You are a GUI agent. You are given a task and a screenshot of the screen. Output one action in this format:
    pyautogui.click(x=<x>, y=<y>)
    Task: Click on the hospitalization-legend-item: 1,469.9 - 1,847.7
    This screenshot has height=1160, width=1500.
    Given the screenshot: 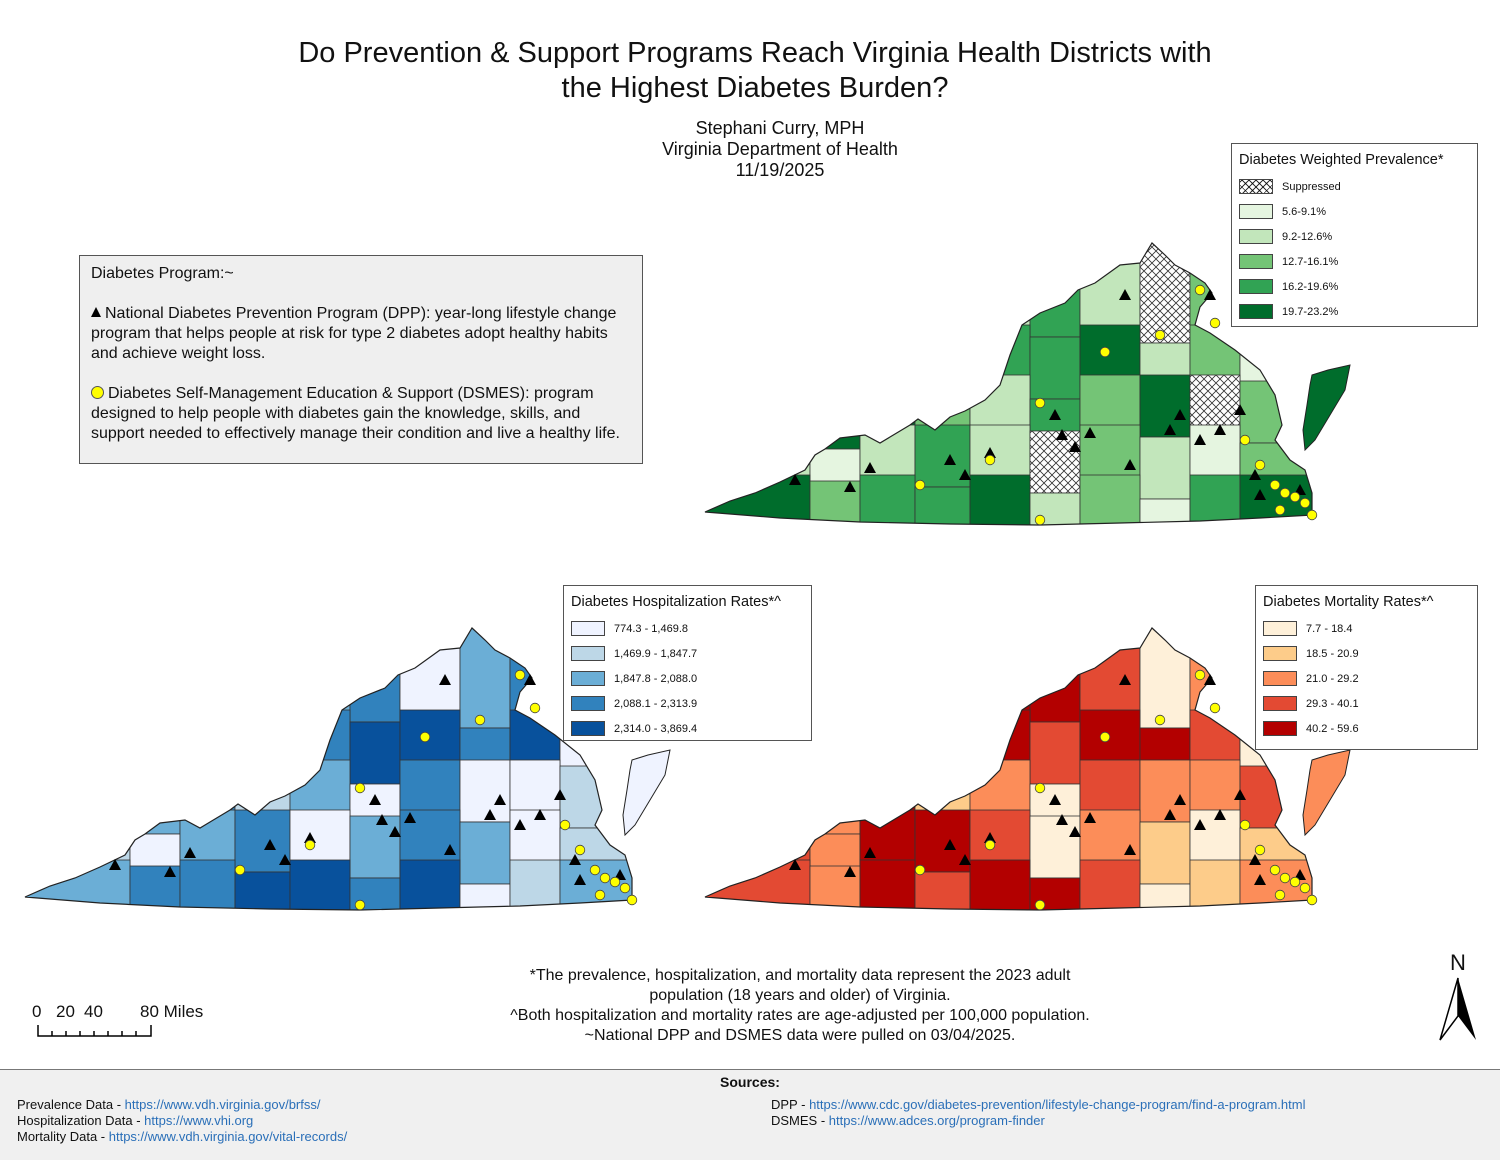 What is the action you would take?
    pyautogui.click(x=691, y=653)
    